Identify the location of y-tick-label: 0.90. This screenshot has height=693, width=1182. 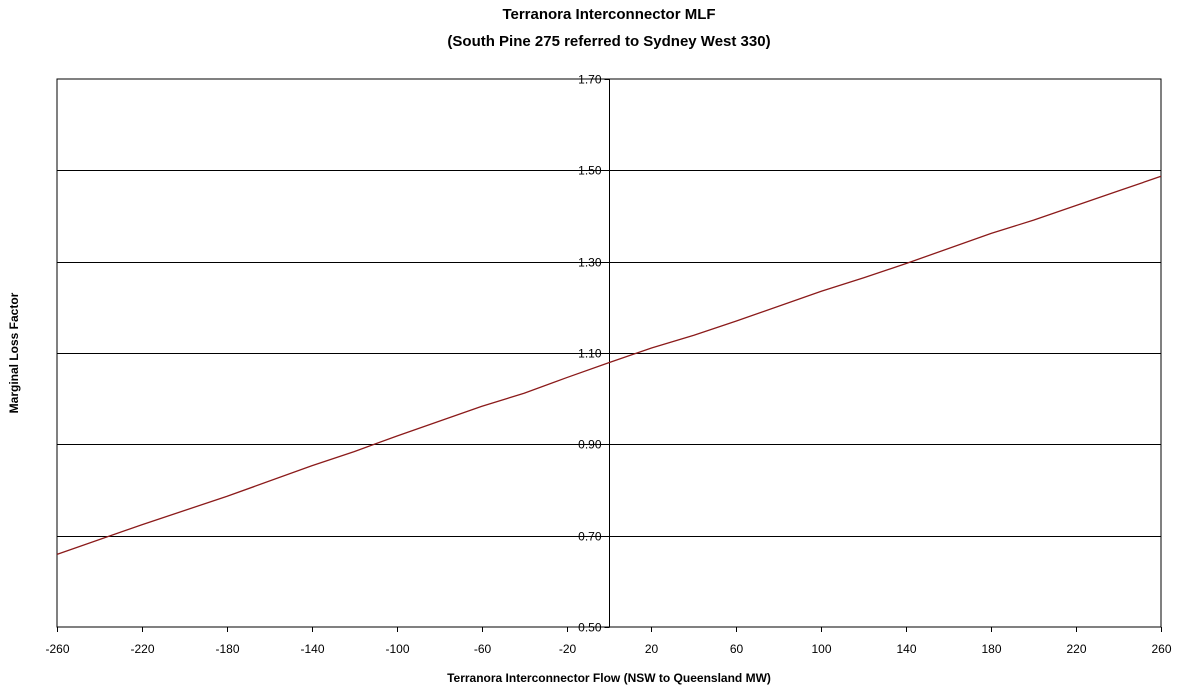
(590, 445).